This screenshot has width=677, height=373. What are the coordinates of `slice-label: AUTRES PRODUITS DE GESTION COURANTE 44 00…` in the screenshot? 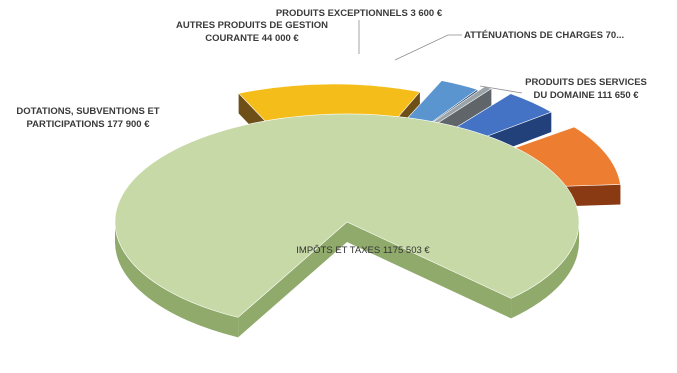 It's located at (252, 32).